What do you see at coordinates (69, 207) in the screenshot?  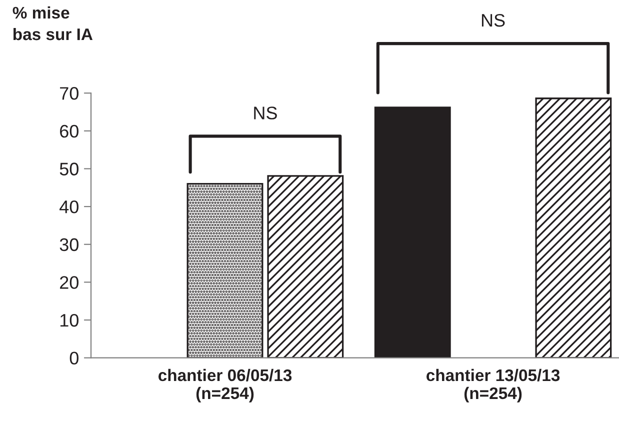 I see `y-tick-label: 40` at bounding box center [69, 207].